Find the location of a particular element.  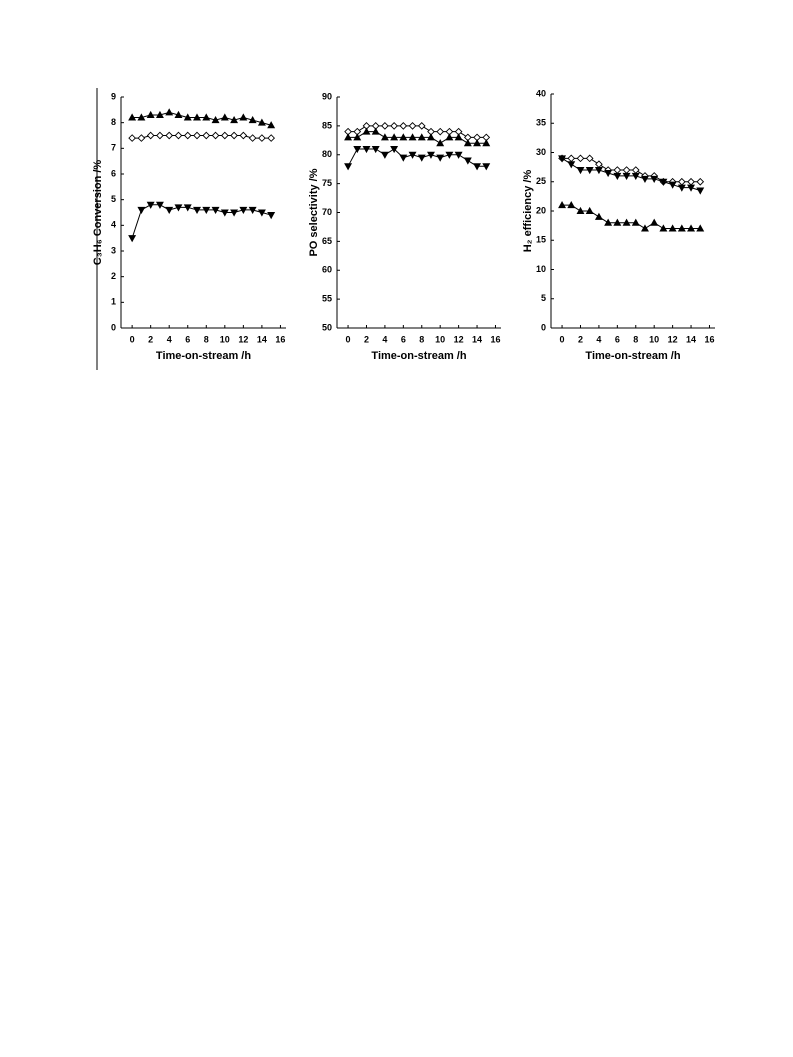

y-tick-label: 0 is located at coordinates (113, 327).